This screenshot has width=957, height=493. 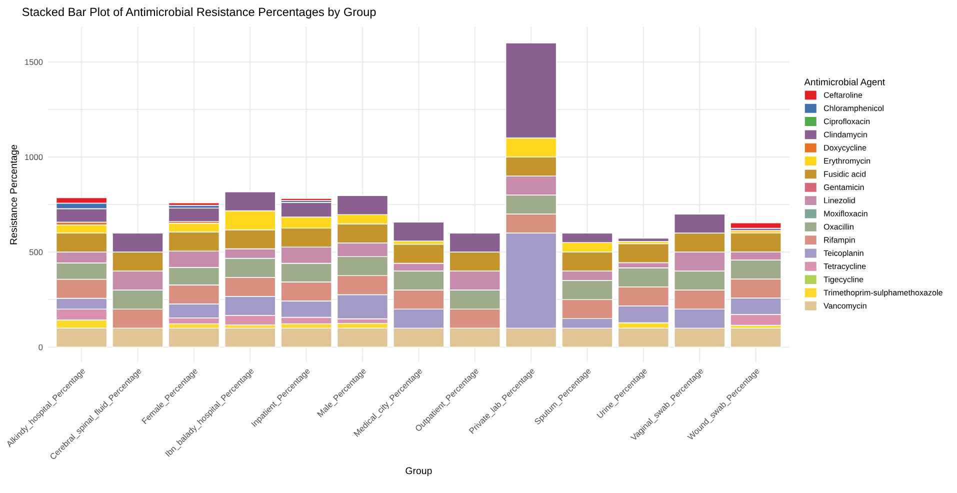 What do you see at coordinates (844, 280) in the screenshot?
I see `legend-label: Tigecycline` at bounding box center [844, 280].